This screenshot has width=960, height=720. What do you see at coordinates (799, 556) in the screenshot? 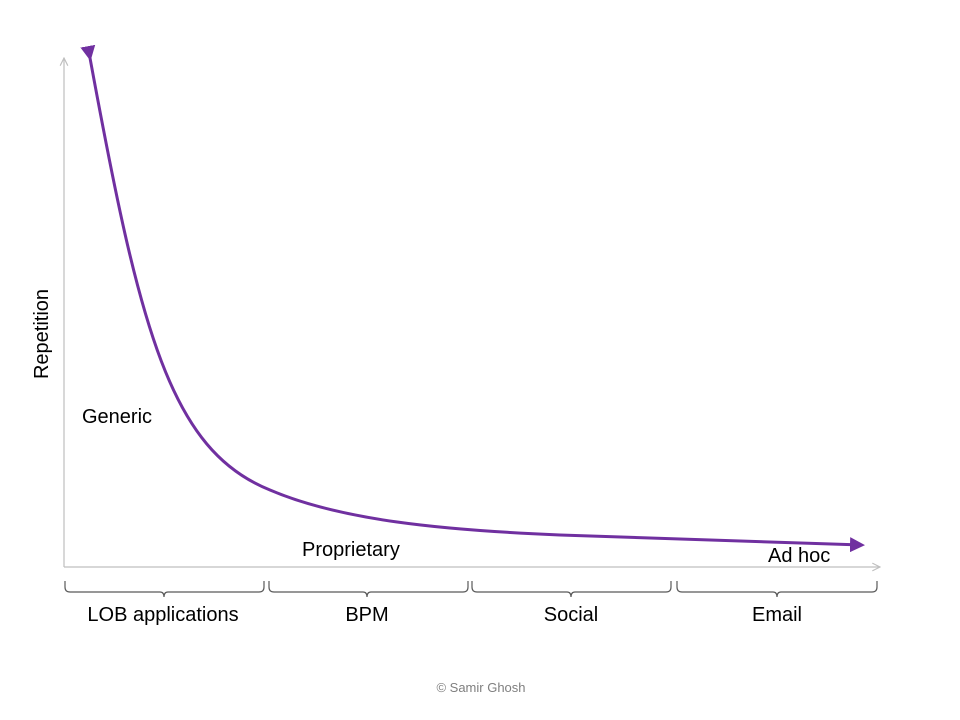
I see `ad-hoc-label: Ad hoc` at bounding box center [799, 556].